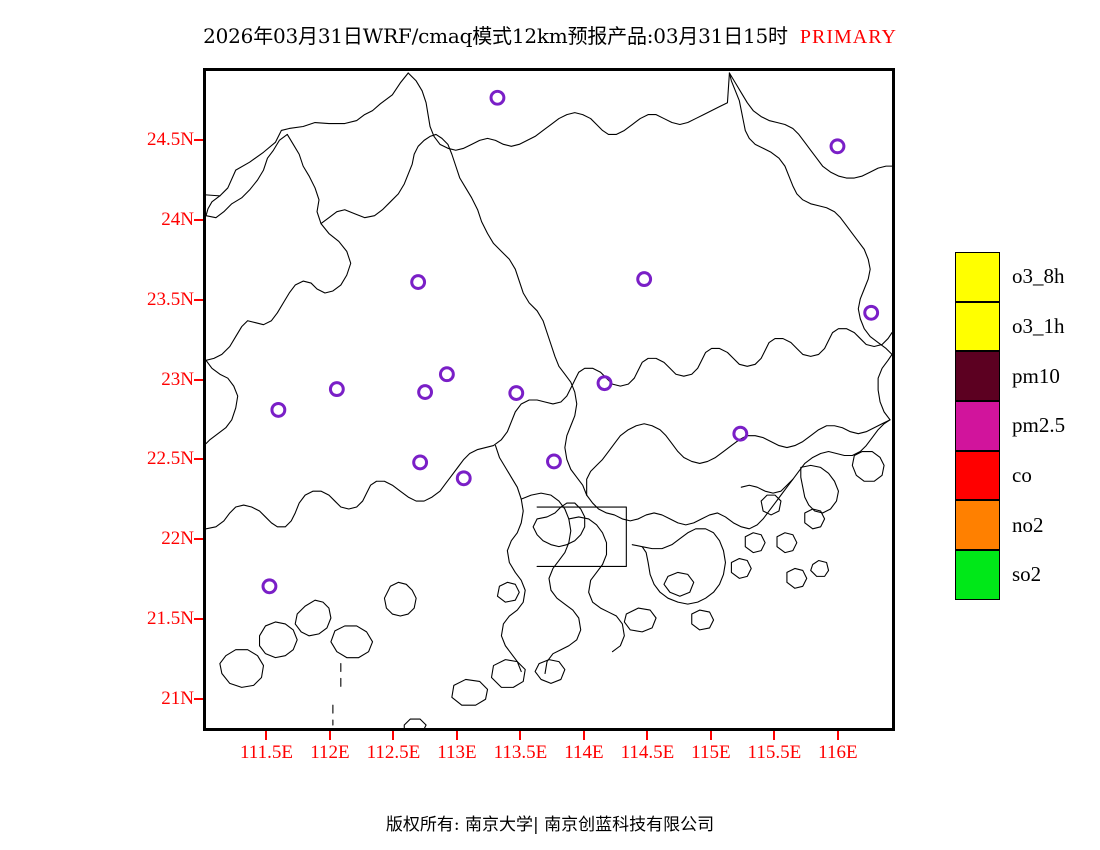 The width and height of the screenshot is (1100, 850). Describe the element at coordinates (774, 752) in the screenshot. I see `x-tick-115.5E: 115.5E` at that location.